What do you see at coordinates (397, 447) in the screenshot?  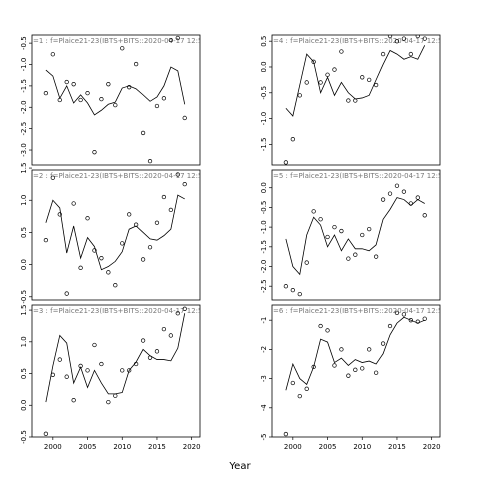 I see `x-tick-label: 2015` at bounding box center [397, 447].